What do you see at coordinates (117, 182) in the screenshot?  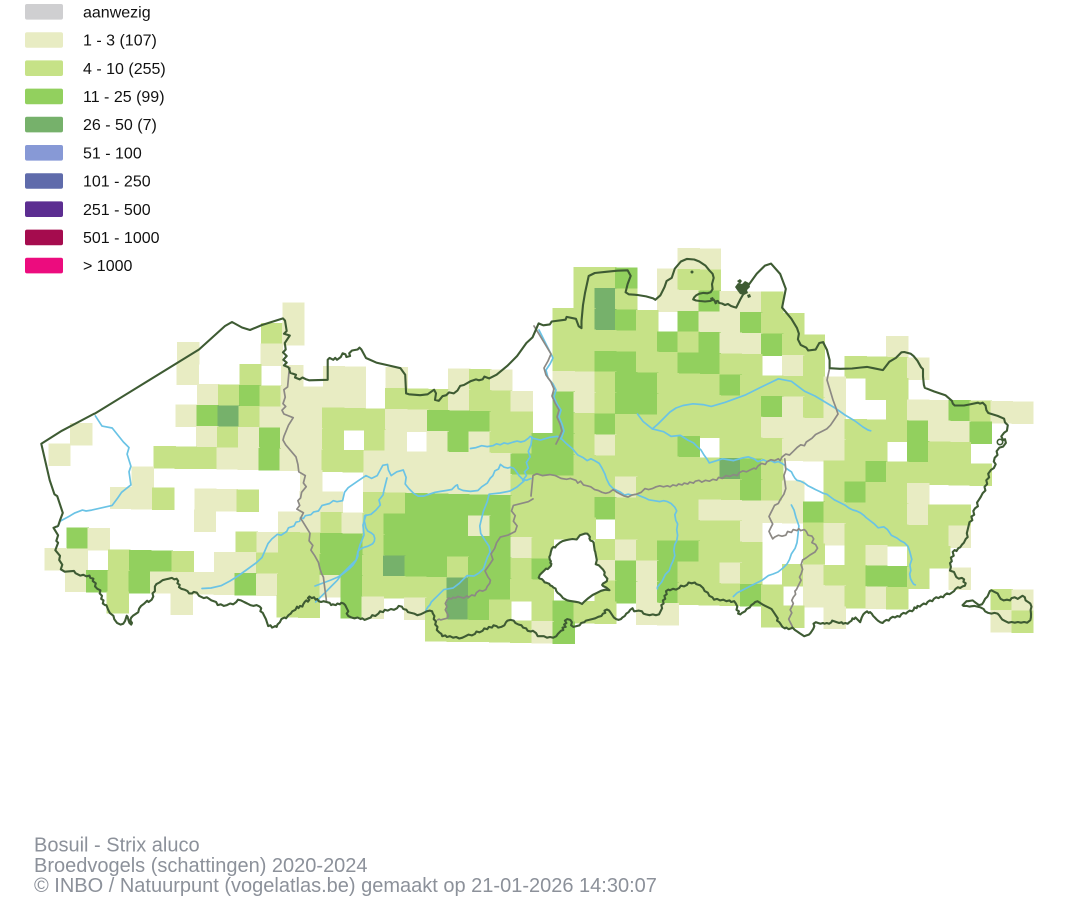 I see `svg-text: 101 - 250` at bounding box center [117, 182].